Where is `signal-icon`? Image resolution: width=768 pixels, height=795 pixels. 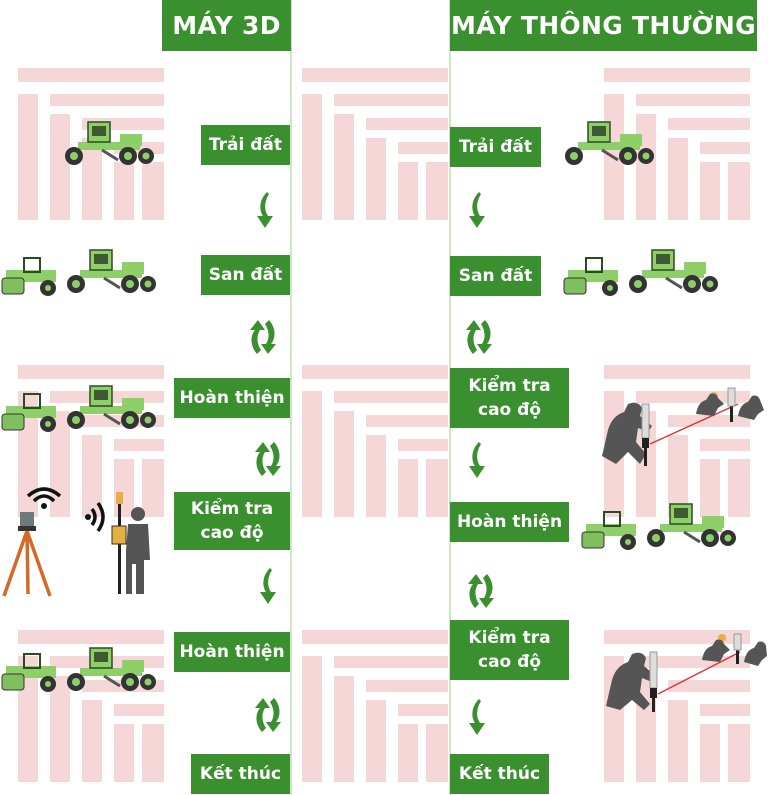 signal-icon is located at coordinates (95, 517).